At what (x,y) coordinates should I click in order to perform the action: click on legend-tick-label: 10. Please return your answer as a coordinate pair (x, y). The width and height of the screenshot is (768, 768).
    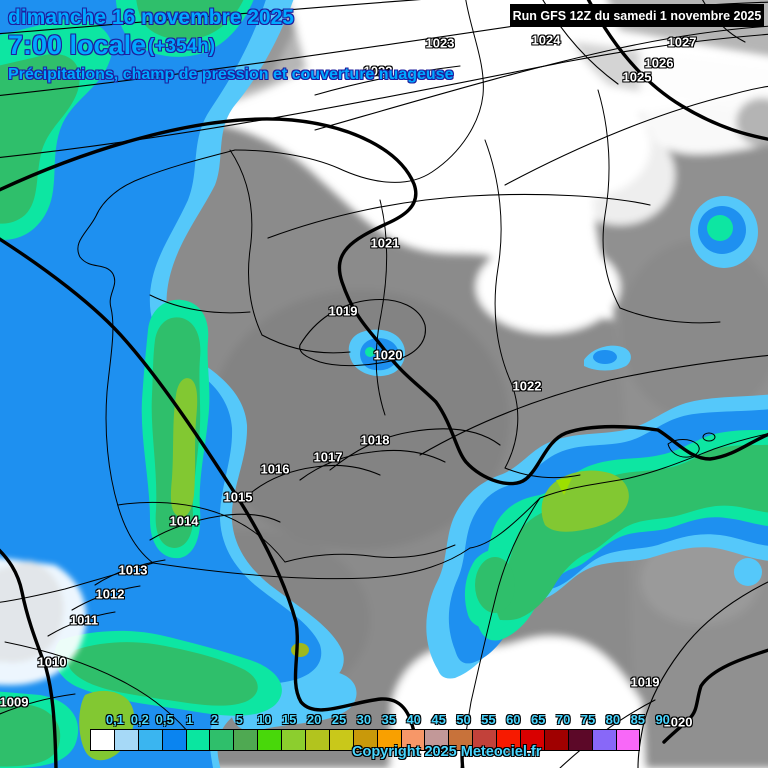
    Looking at the image, I should click on (264, 719).